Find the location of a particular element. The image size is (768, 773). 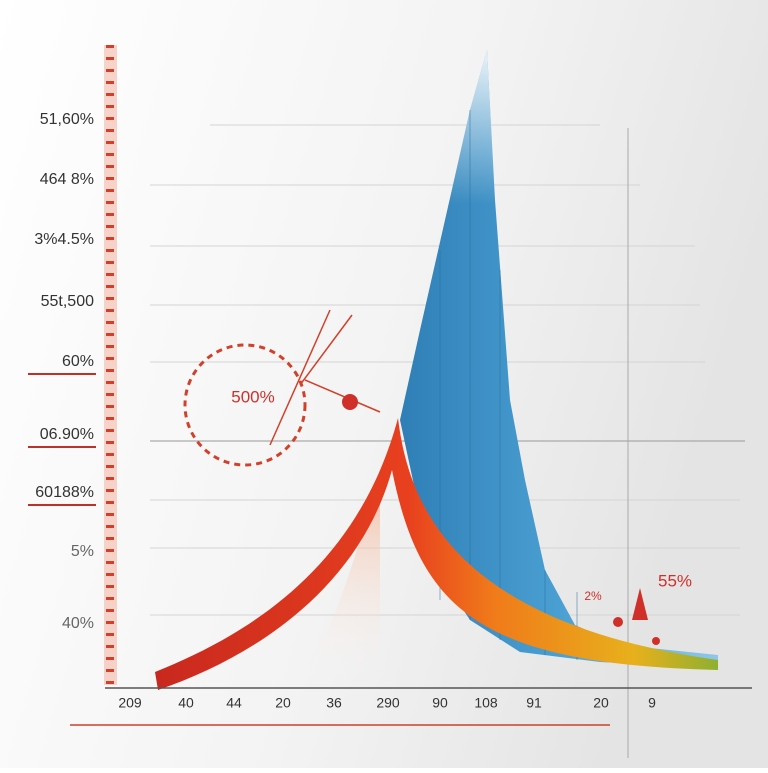

small-label: 2% is located at coordinates (593, 596).